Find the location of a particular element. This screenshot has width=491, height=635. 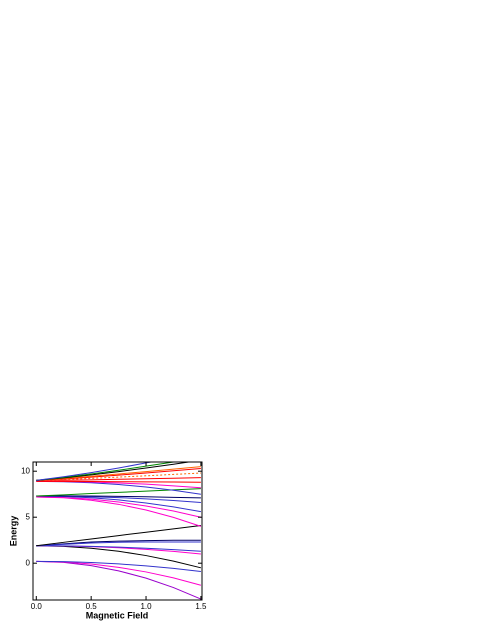

y-tick-label: 0 is located at coordinates (28, 562).